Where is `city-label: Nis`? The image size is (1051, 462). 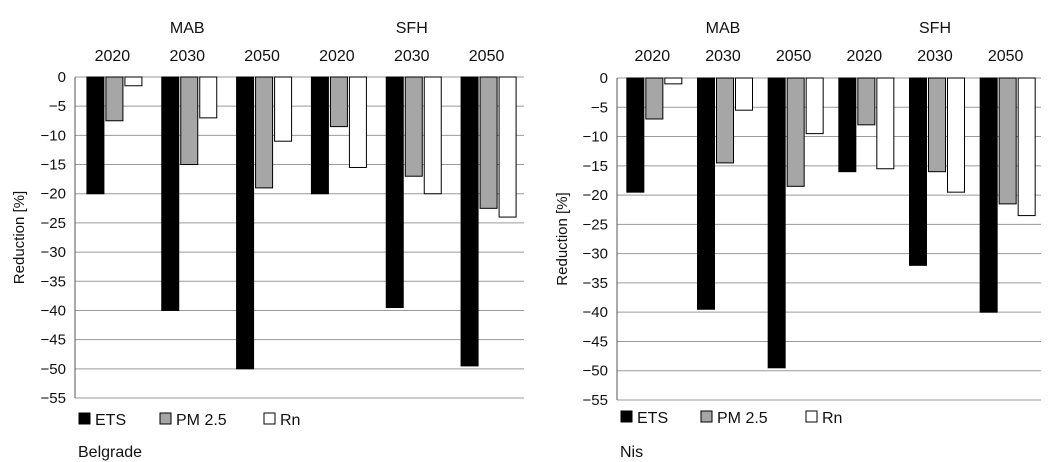 city-label: Nis is located at coordinates (631, 452).